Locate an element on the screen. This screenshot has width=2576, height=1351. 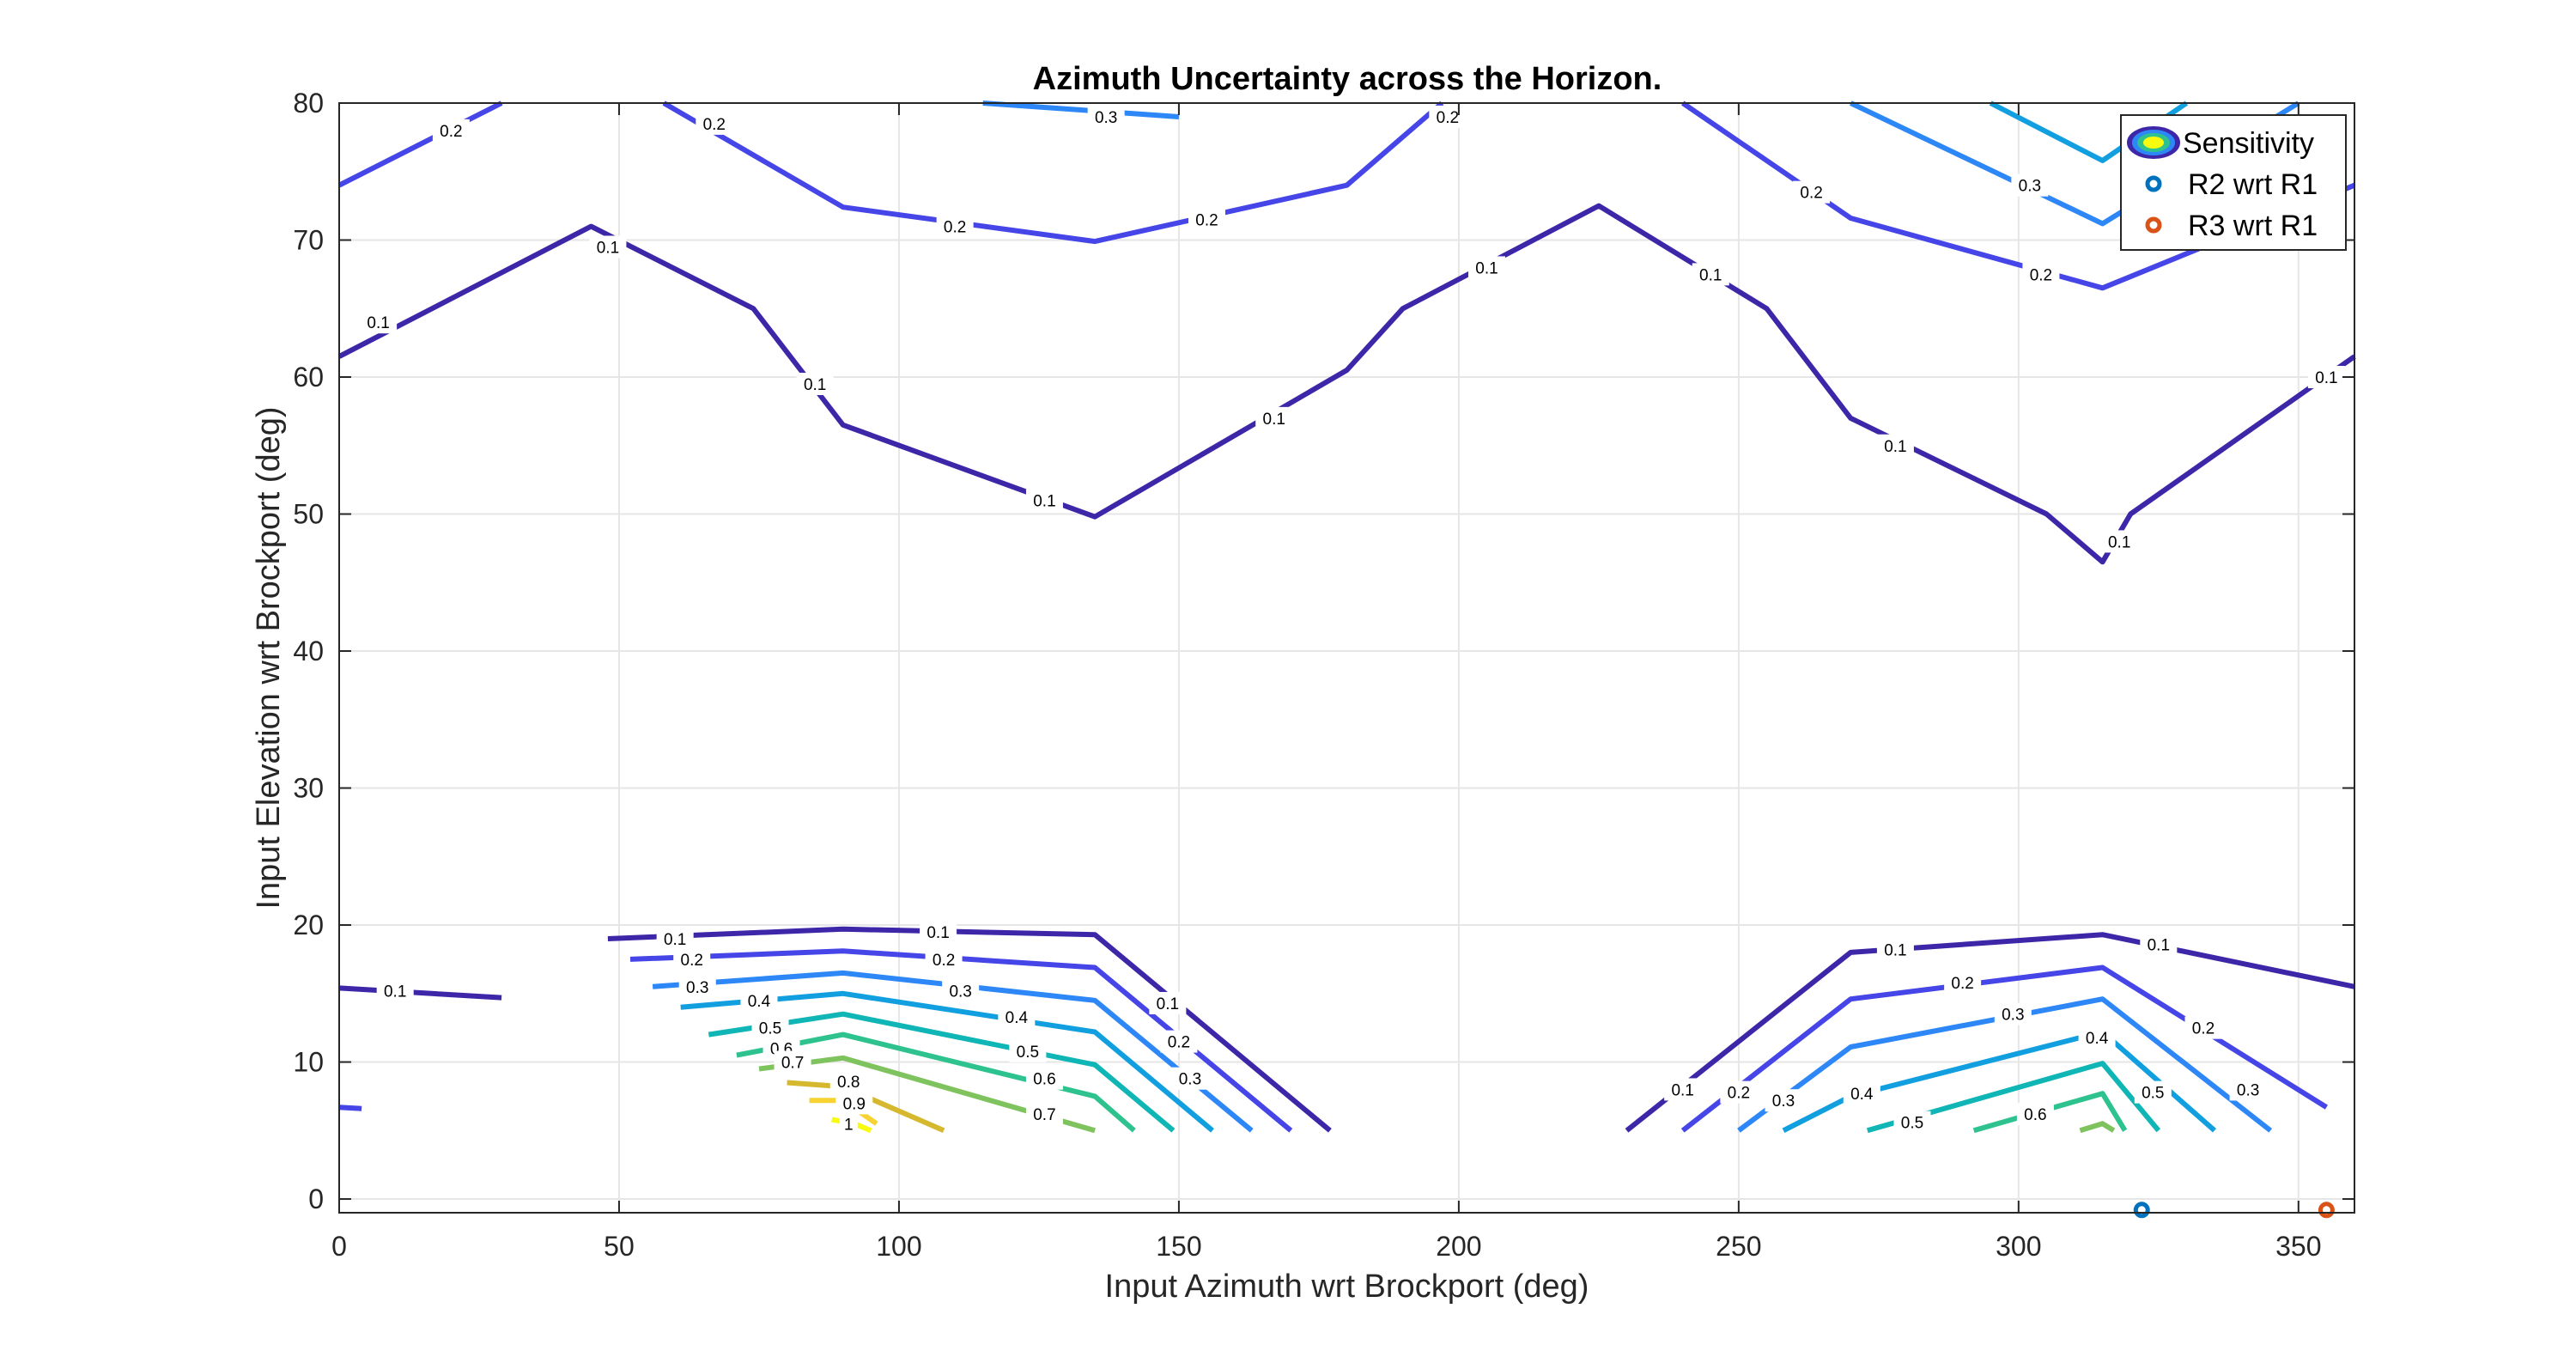
y-axis-label: Input Elevation wrt Brockport (deg) is located at coordinates (269, 657).